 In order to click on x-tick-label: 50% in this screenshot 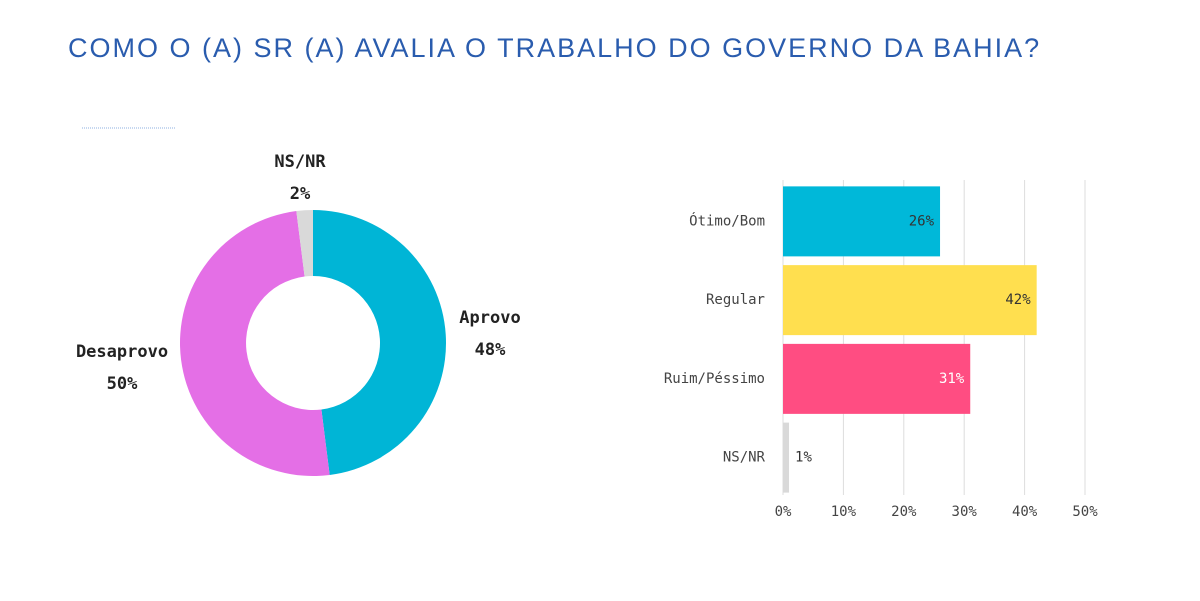, I will do `click(1085, 512)`.